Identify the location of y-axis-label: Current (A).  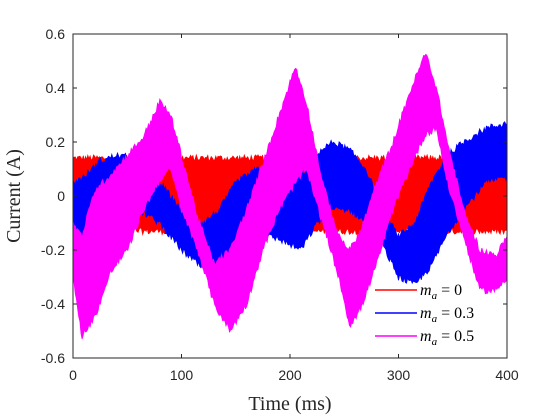
(14, 196).